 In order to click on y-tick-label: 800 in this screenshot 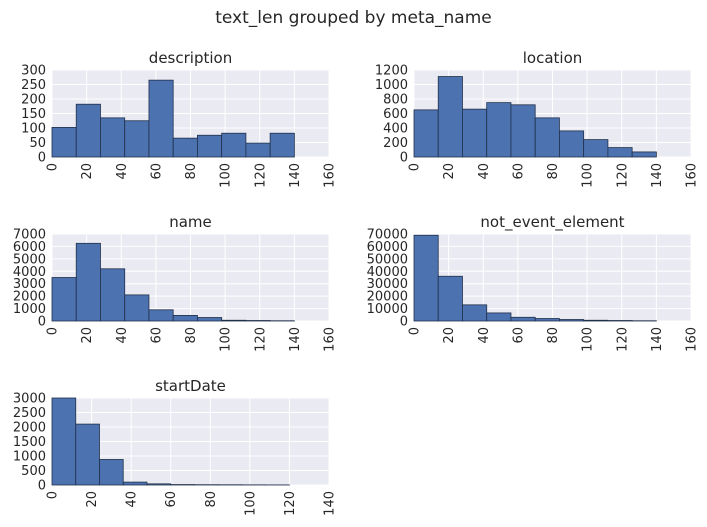, I will do `click(395, 100)`.